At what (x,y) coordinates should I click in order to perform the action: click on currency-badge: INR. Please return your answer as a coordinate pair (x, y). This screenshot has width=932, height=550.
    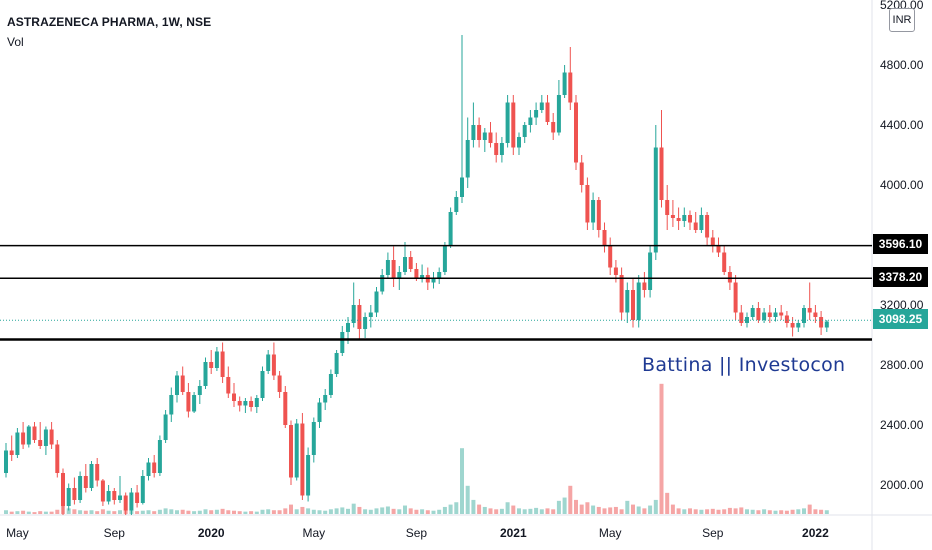
    Looking at the image, I should click on (902, 20).